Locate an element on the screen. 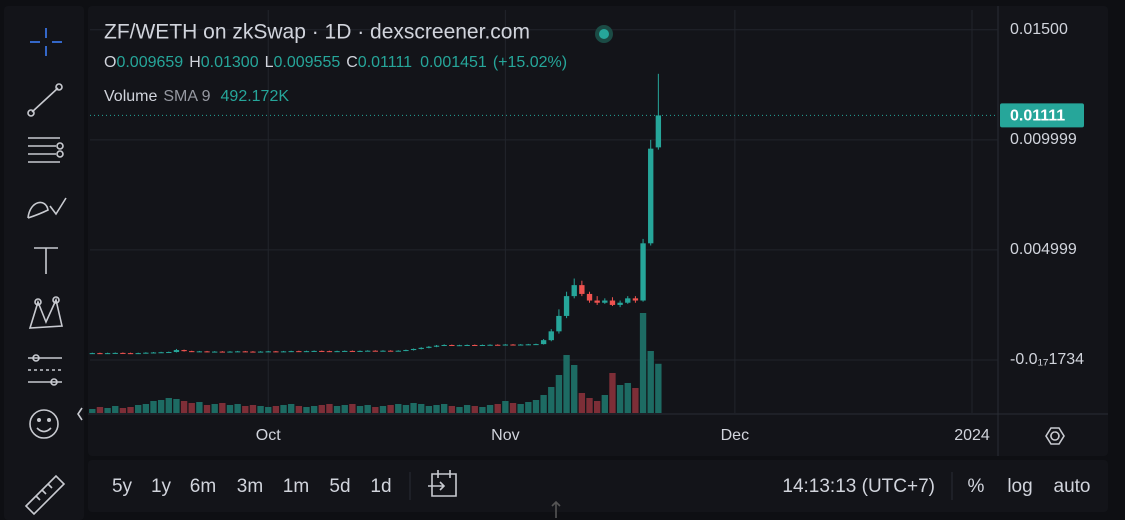  text-tool is located at coordinates (46, 260).